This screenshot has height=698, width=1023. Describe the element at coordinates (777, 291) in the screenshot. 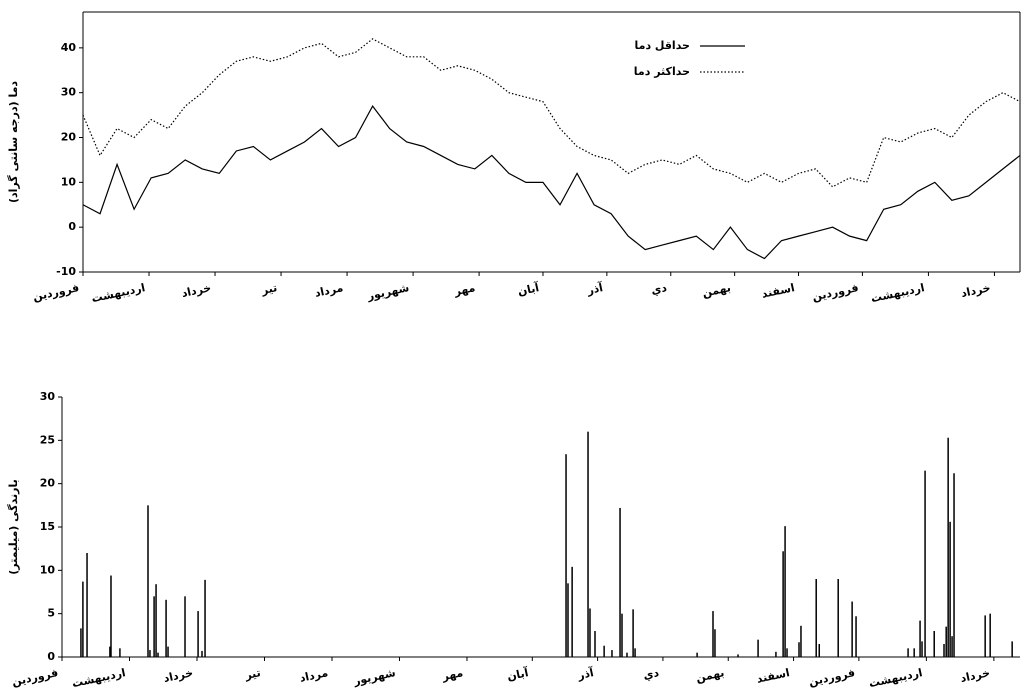

I see `x-tick-label: اسفند` at that location.